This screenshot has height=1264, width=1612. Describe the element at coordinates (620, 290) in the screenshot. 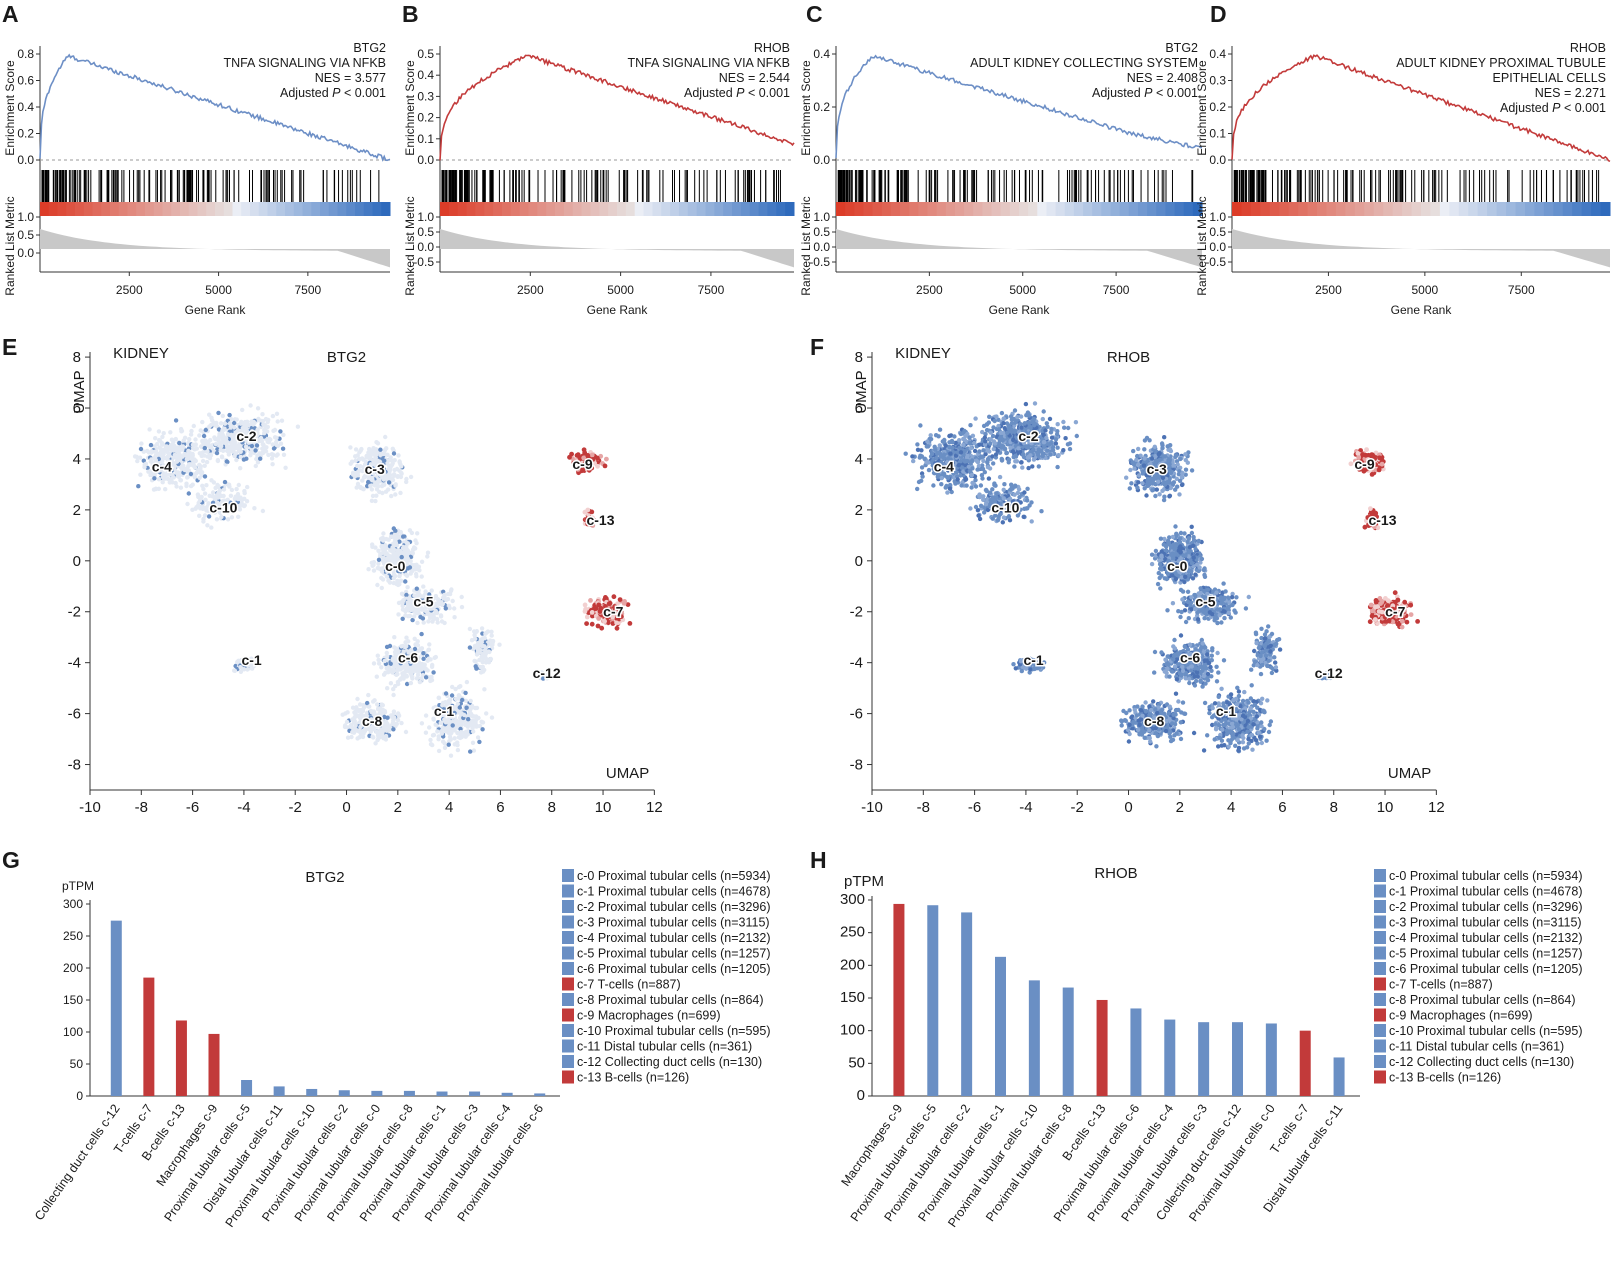

I see `x-tick-label: 5000` at that location.